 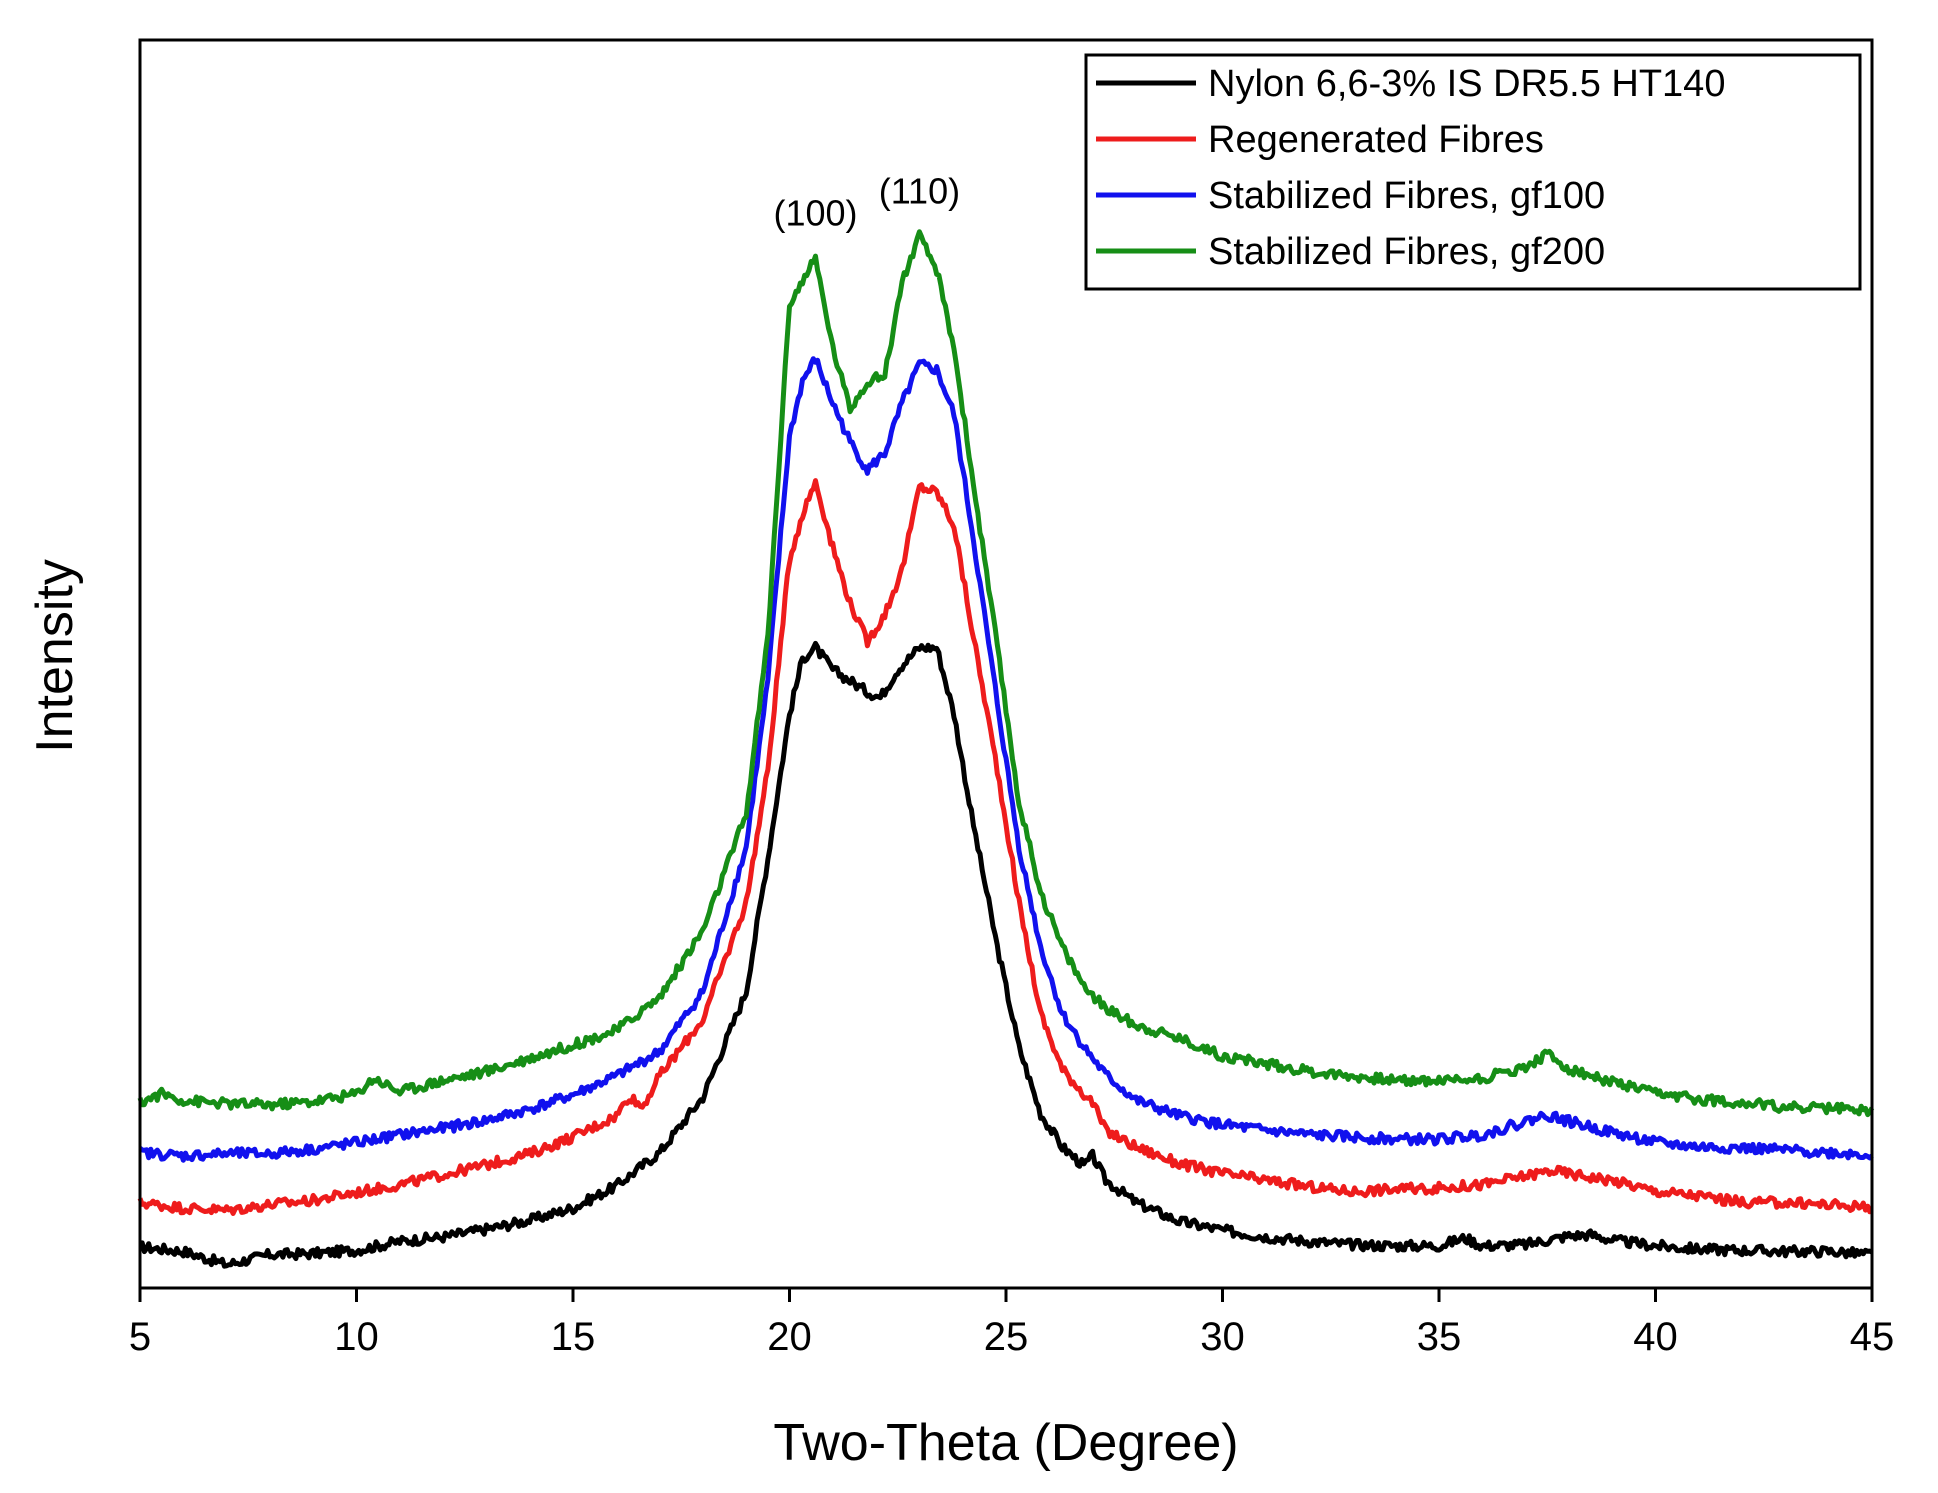 What do you see at coordinates (919, 191) in the screenshot?
I see `peak-label: (110)` at bounding box center [919, 191].